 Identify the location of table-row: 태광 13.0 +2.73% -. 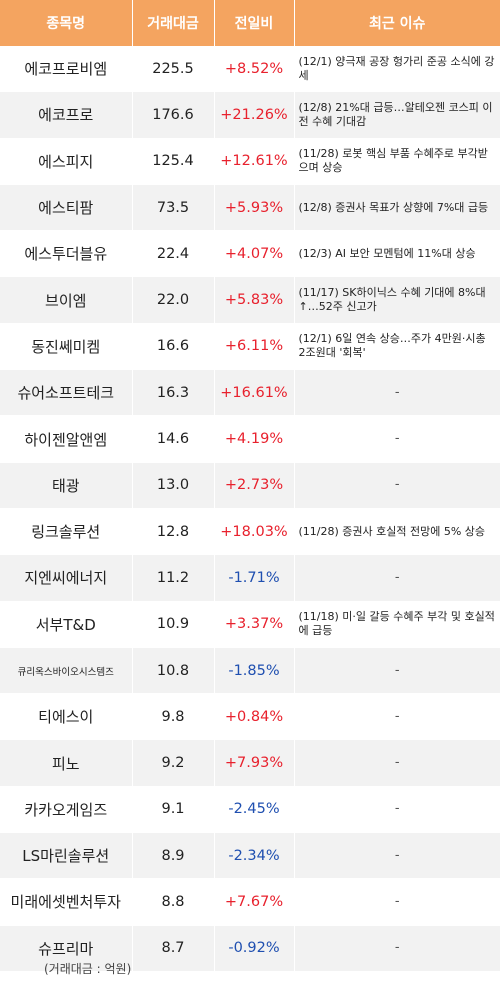
(250, 485).